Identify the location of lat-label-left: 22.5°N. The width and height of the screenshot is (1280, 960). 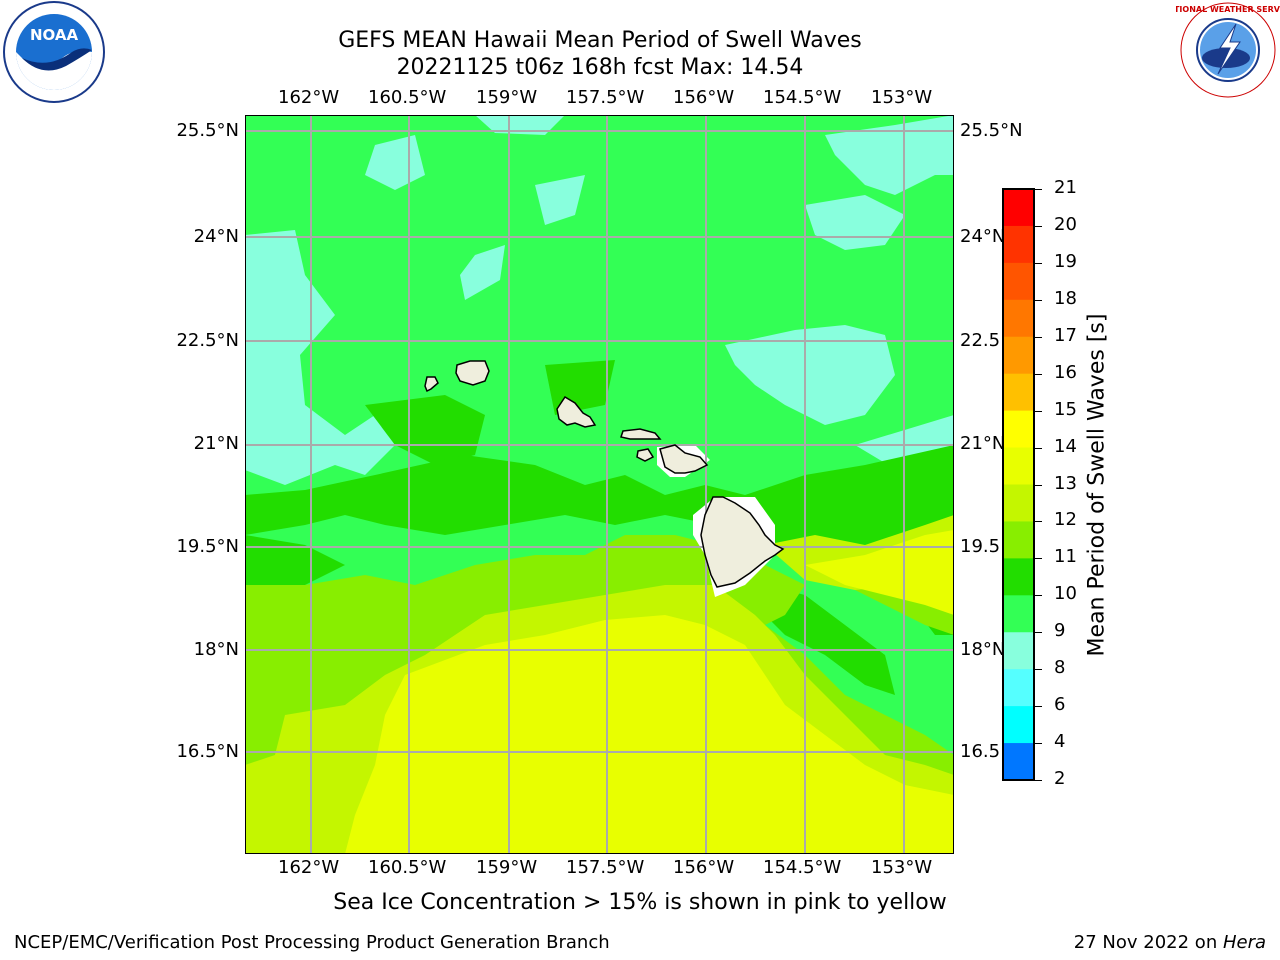
(207, 340).